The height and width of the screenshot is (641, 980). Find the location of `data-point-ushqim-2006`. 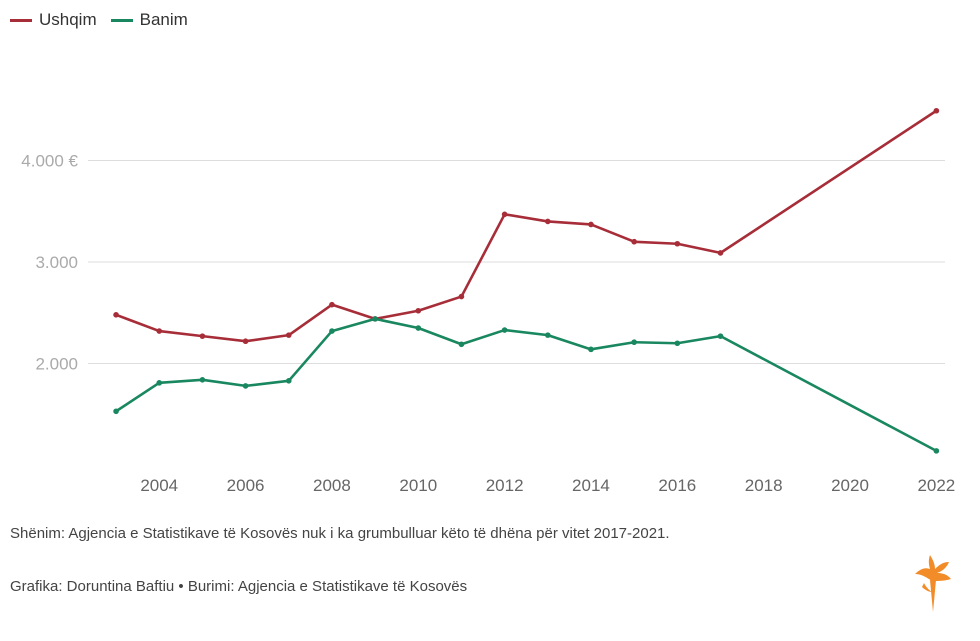

data-point-ushqim-2006 is located at coordinates (245, 341).